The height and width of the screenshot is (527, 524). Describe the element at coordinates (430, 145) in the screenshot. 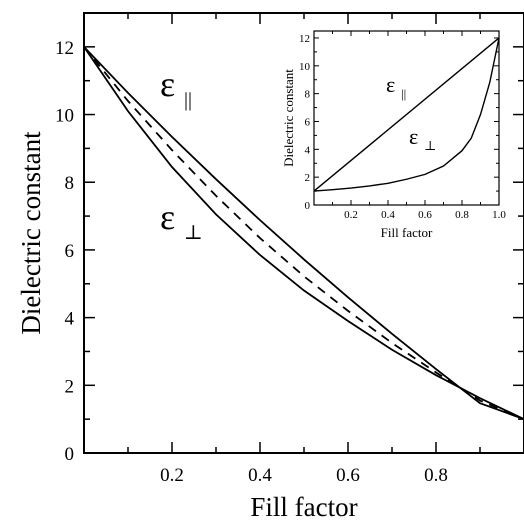

I see `inset-series-label-sub-1: ⊥` at that location.